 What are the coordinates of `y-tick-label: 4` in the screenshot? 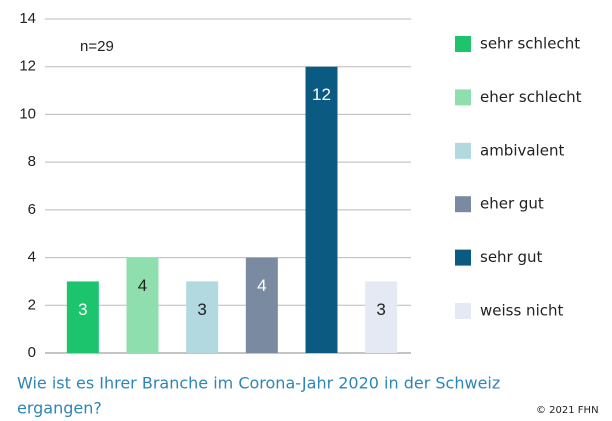 It's located at (32, 257).